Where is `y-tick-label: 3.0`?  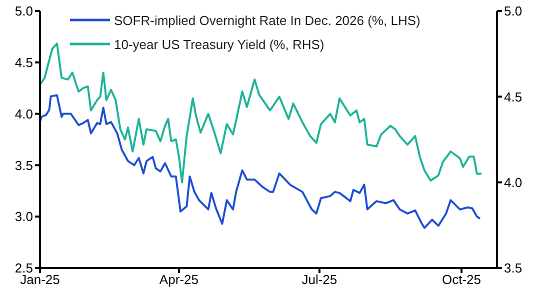 y-tick-label: 3.0 is located at coordinates (23, 216).